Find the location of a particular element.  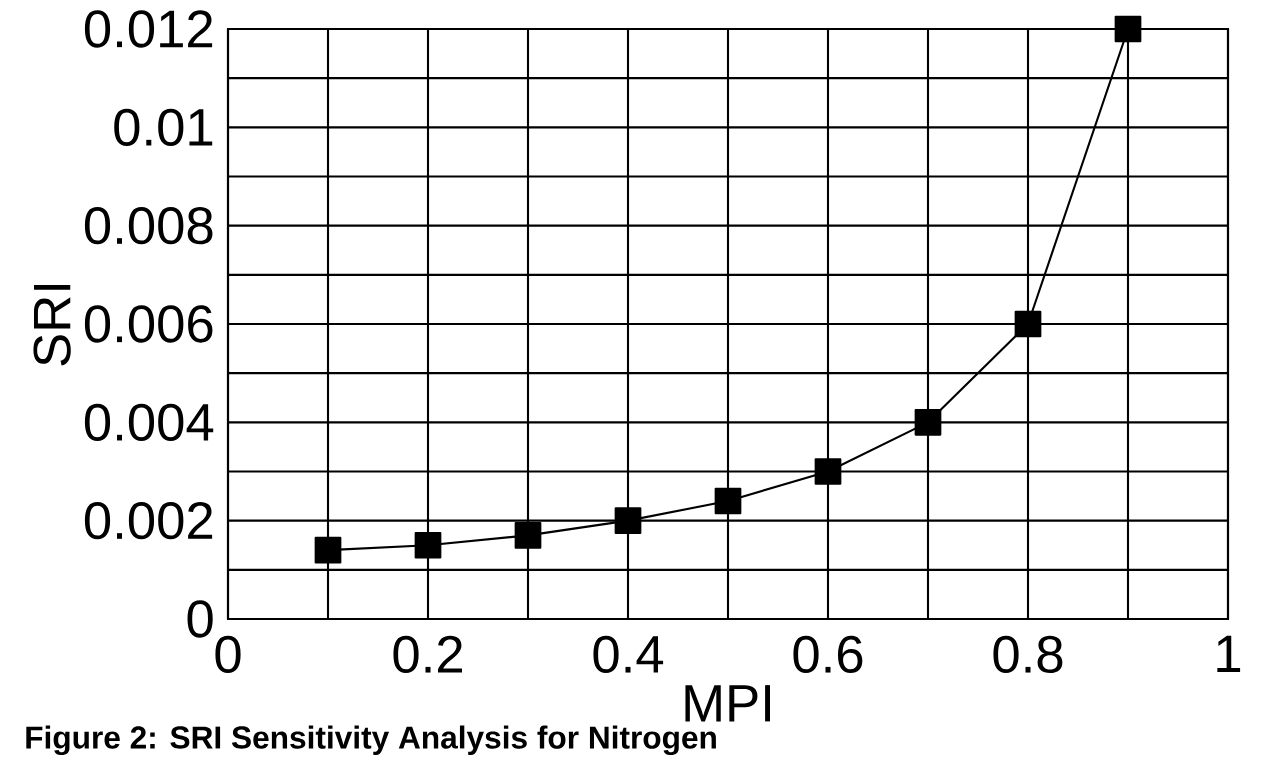

y-tick-label: 0.002 is located at coordinates (148, 520).